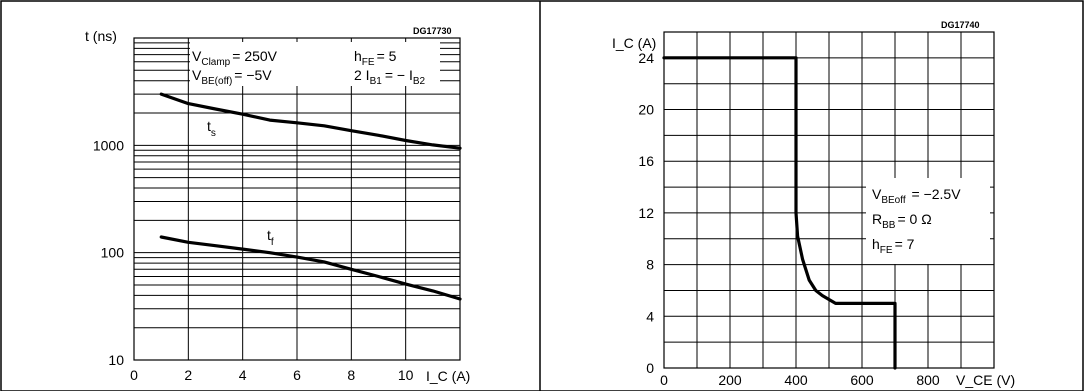  Describe the element at coordinates (406, 375) in the screenshot. I see `left-x-tick-label: 10` at that location.